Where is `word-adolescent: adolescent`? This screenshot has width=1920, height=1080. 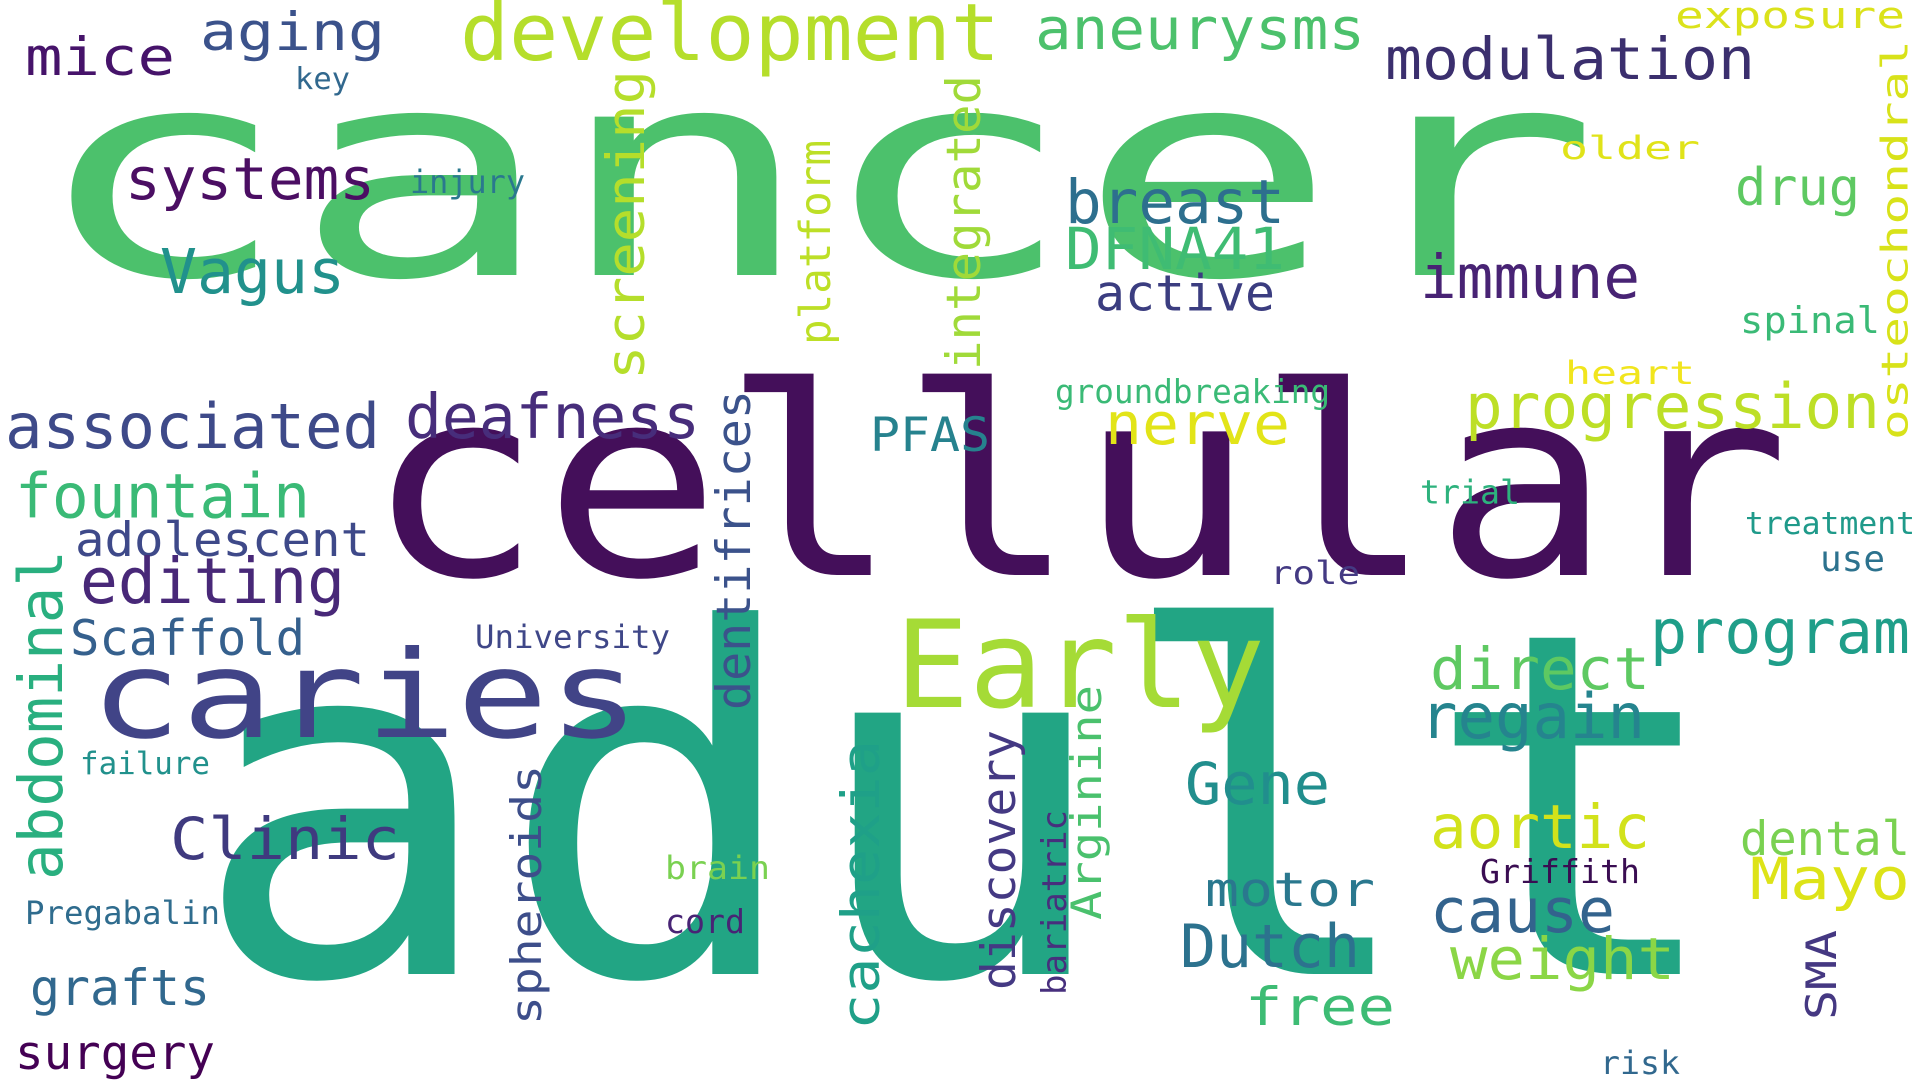
word-adolescent: adolescent is located at coordinates (222, 540).